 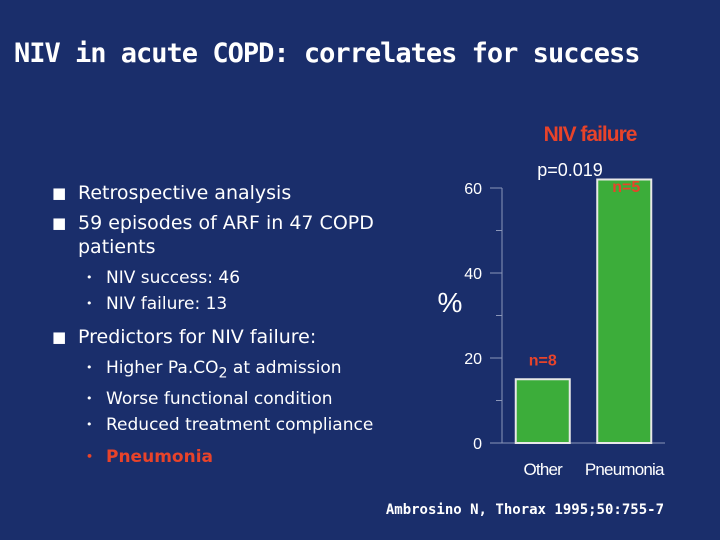 I want to click on sub-bullet-paco2: • Higher Pa.CO2 at admission, so click(x=242, y=370).